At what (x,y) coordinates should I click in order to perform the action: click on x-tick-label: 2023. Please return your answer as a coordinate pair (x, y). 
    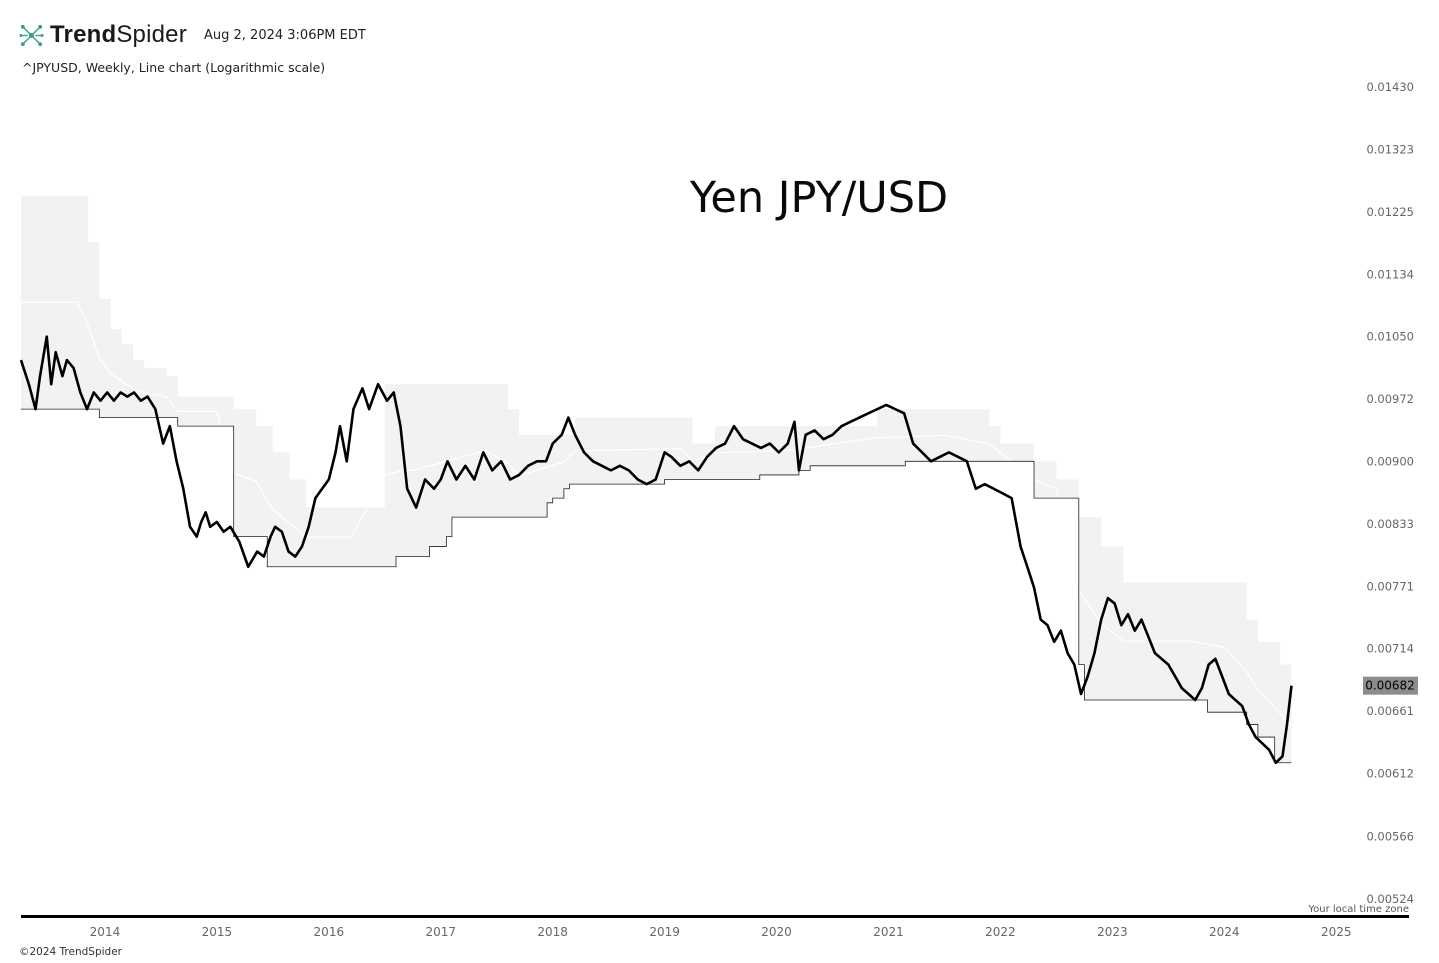
    Looking at the image, I should click on (1112, 932).